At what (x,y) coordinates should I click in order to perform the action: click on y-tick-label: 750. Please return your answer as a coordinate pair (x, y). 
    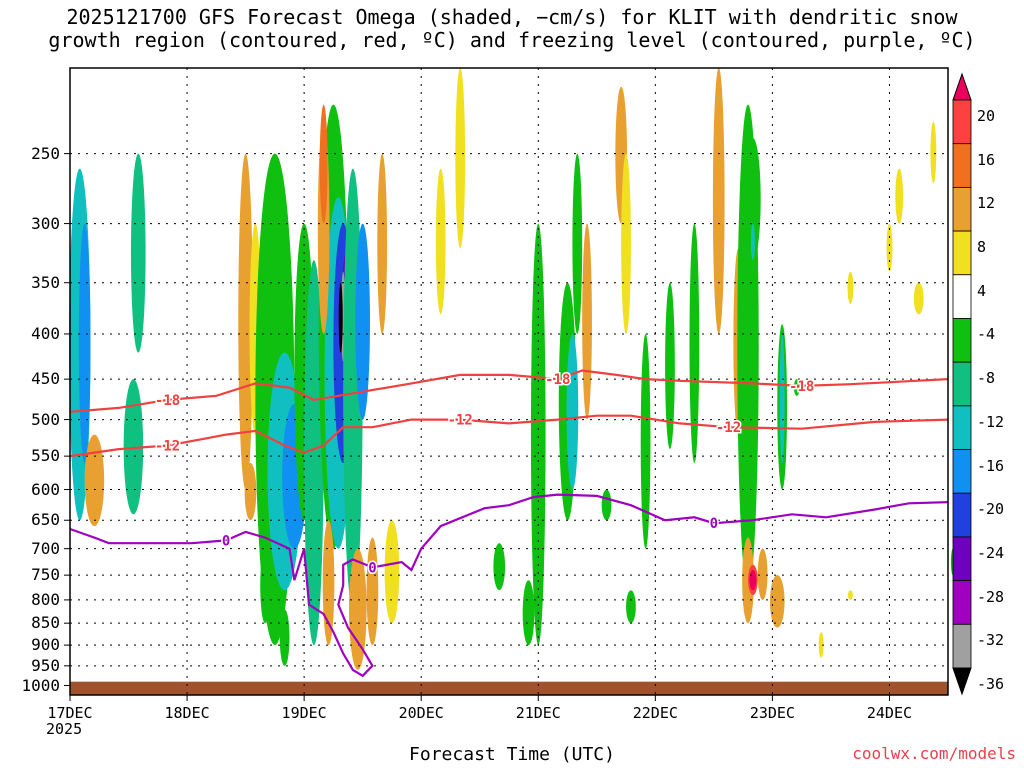
    Looking at the image, I should click on (45, 575).